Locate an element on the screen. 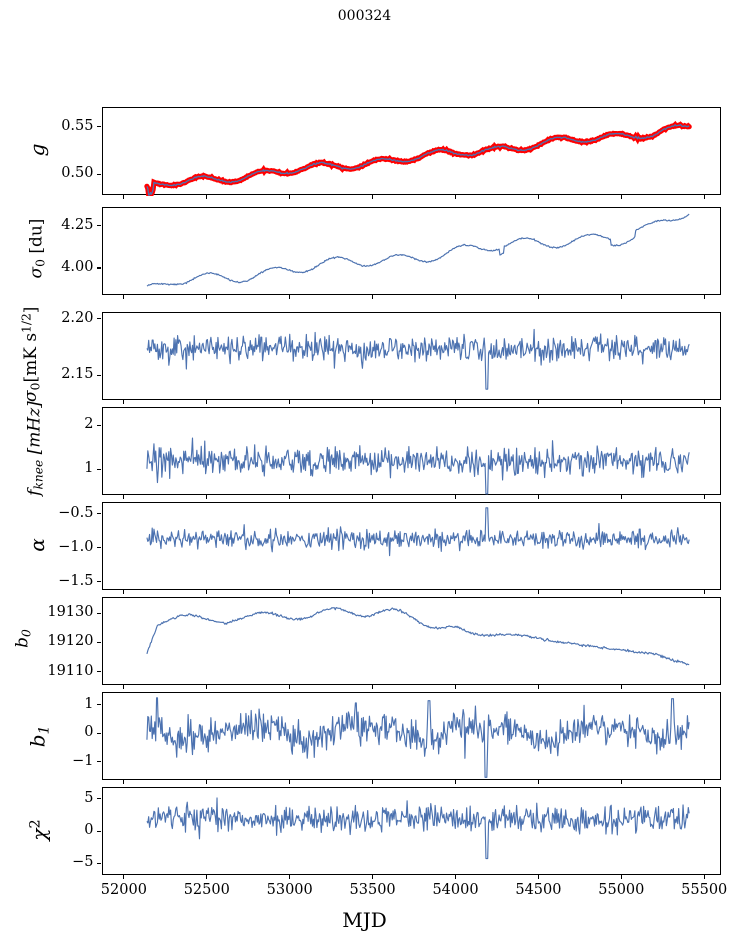  ylabel-chi2: χ2 is located at coordinates (39, 830).